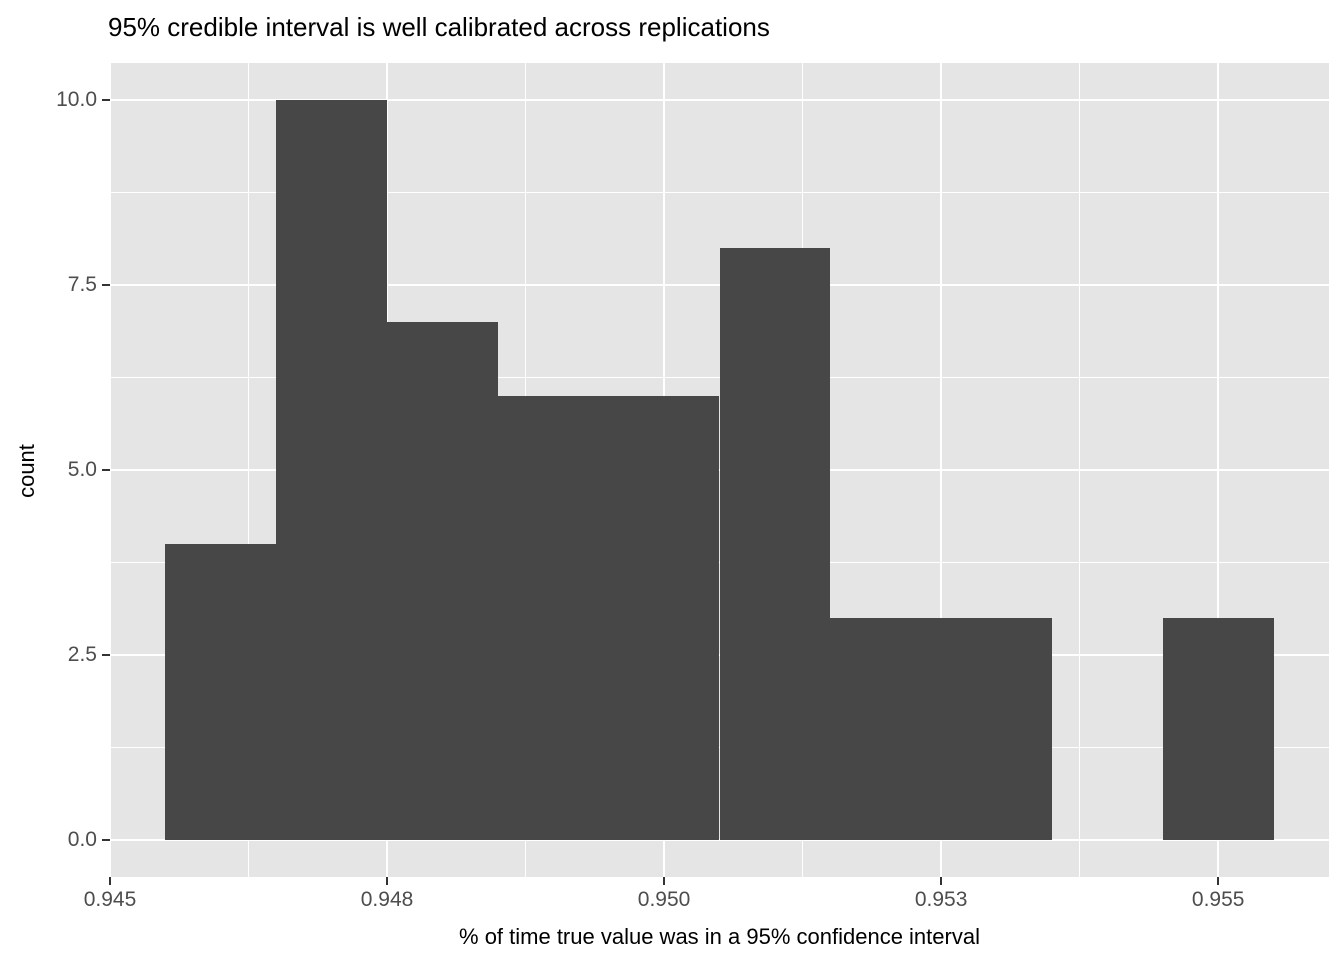 The width and height of the screenshot is (1344, 960). Describe the element at coordinates (26, 471) in the screenshot. I see `y-axis-title: count` at that location.